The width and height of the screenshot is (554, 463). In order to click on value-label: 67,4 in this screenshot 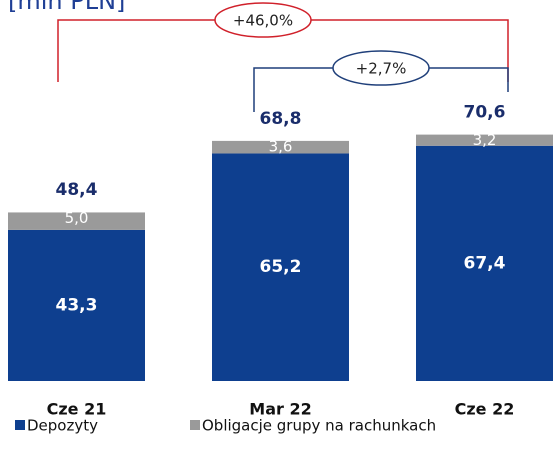, I will do `click(485, 263)`.